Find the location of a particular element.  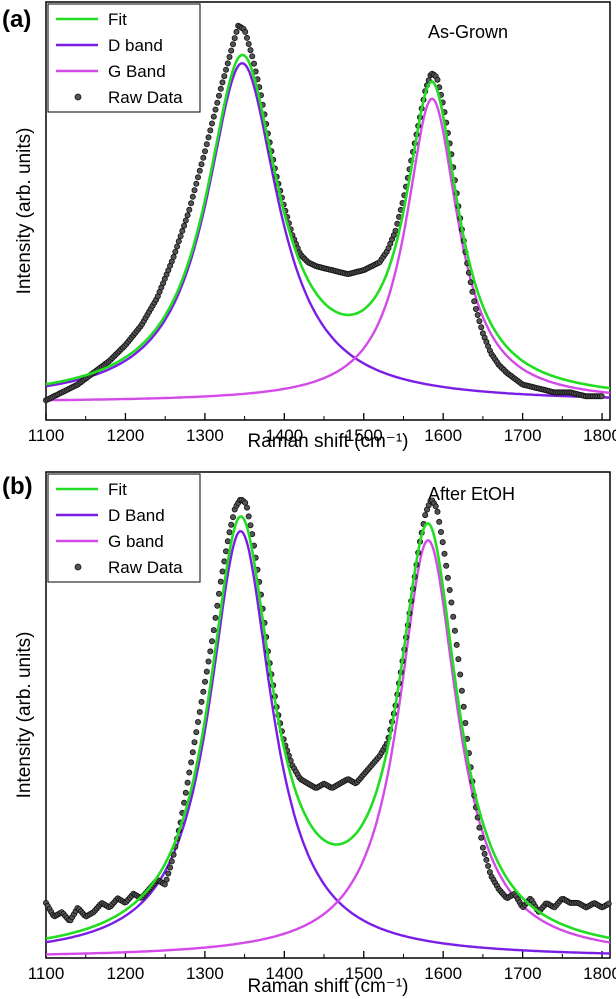

legend: Fit D Band G band Raw Data is located at coordinates (124, 528).